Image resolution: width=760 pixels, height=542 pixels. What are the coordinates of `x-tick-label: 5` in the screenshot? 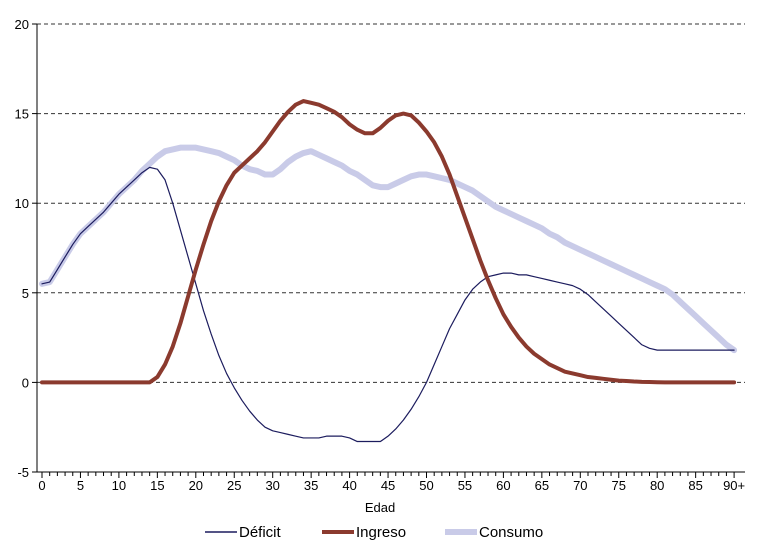 It's located at (80, 485).